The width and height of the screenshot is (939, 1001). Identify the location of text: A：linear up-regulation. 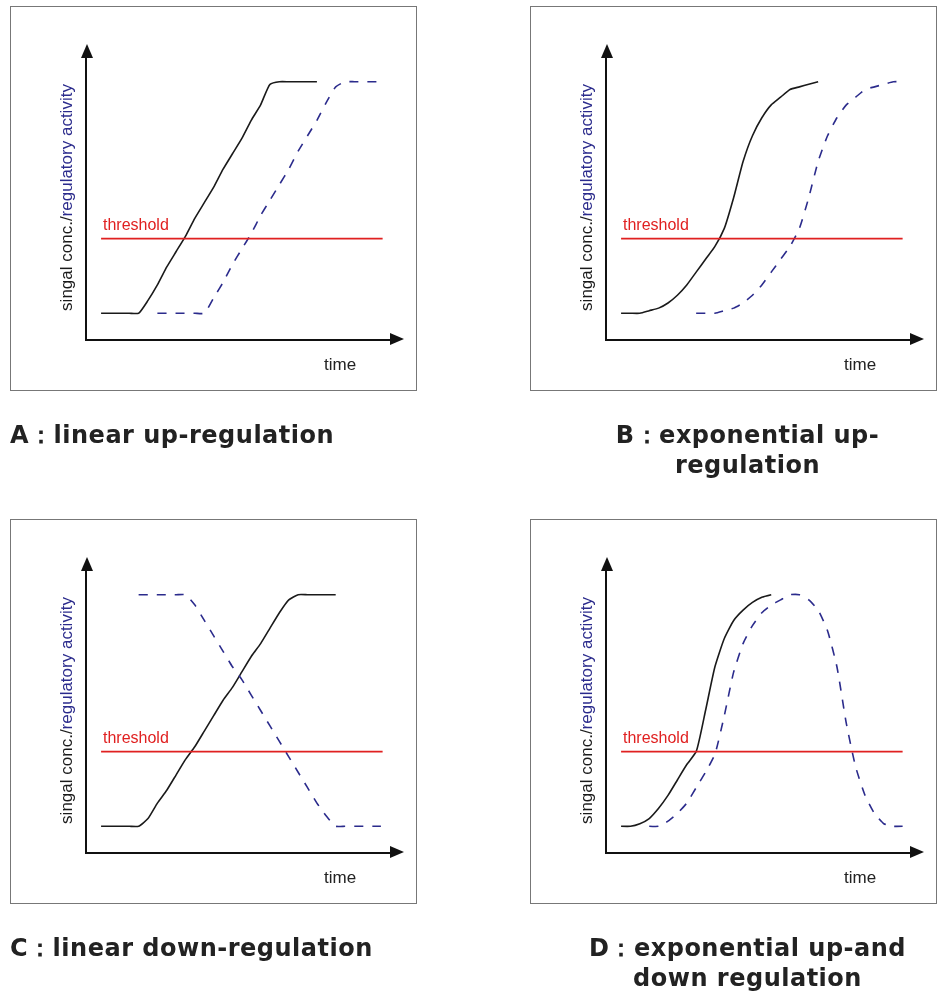
(173, 435).